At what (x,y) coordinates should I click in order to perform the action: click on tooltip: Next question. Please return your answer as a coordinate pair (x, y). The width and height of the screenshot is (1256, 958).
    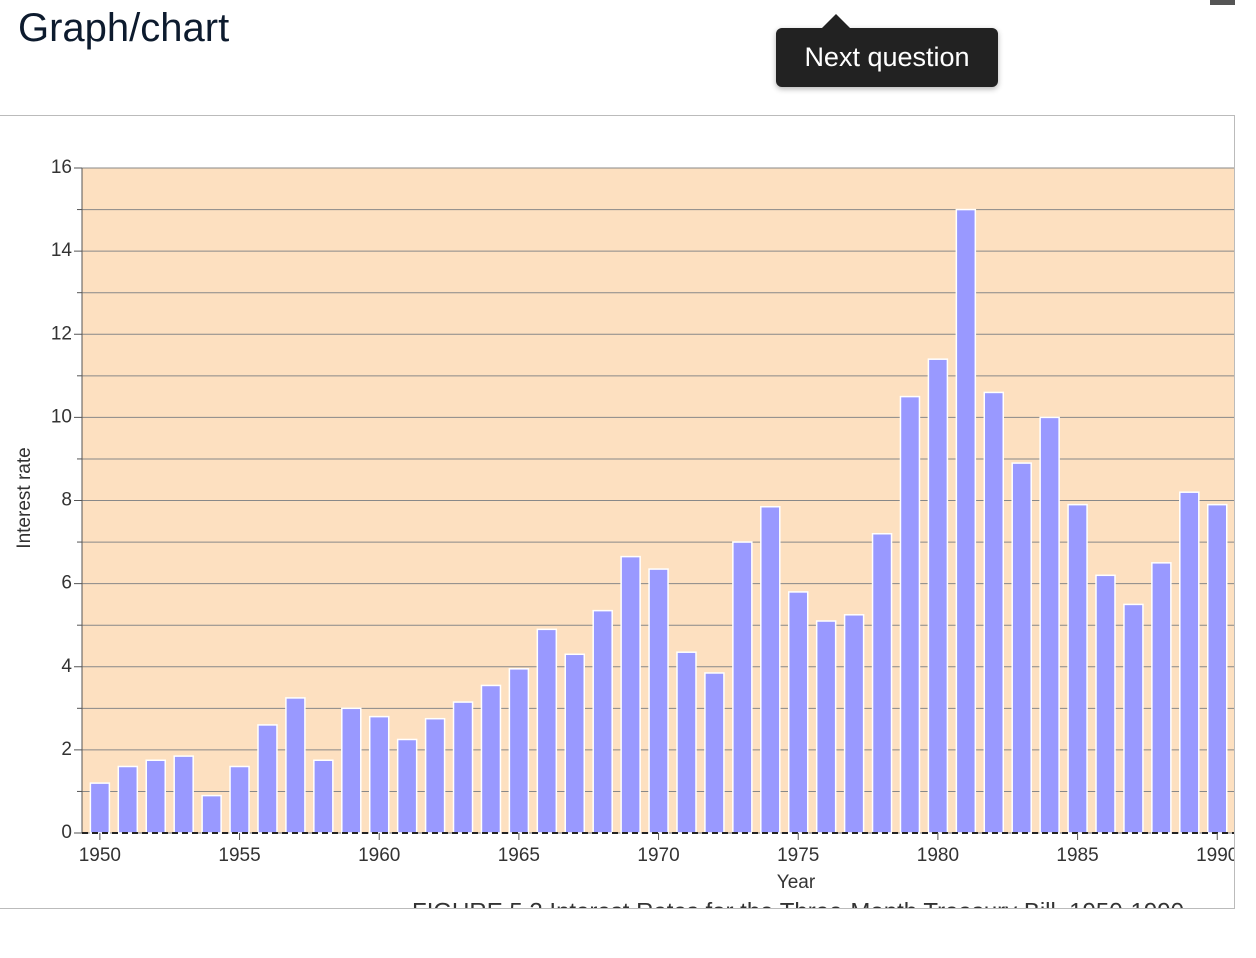
    Looking at the image, I should click on (887, 50).